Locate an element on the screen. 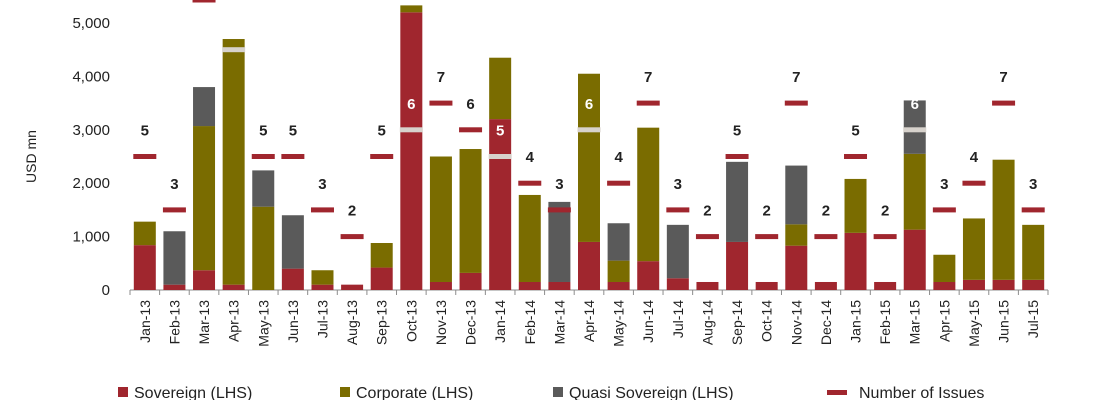 The image size is (1110, 400). x-tick-label: Apr-14 is located at coordinates (589, 321).